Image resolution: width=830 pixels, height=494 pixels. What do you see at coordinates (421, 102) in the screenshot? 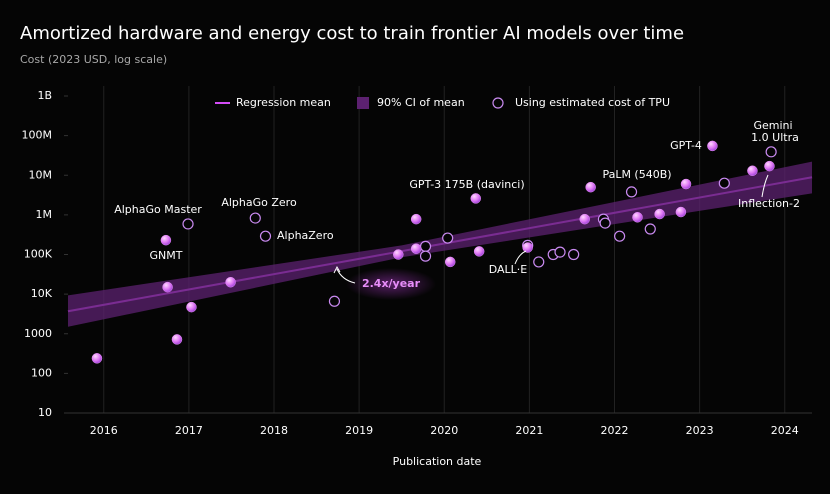
I see `legend-label: 90% CI of mean` at bounding box center [421, 102].